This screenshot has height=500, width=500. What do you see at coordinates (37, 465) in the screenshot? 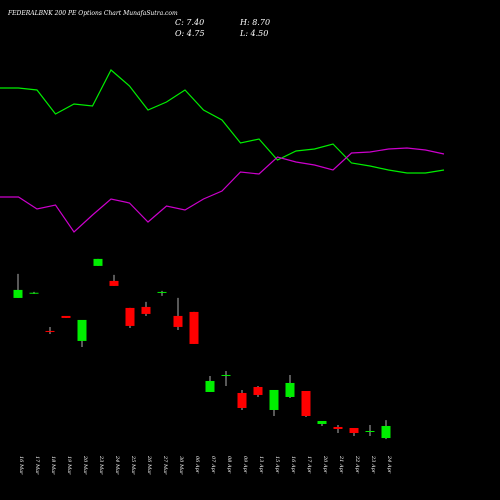
I see `x-tick-label: 17 Mar` at bounding box center [37, 465].